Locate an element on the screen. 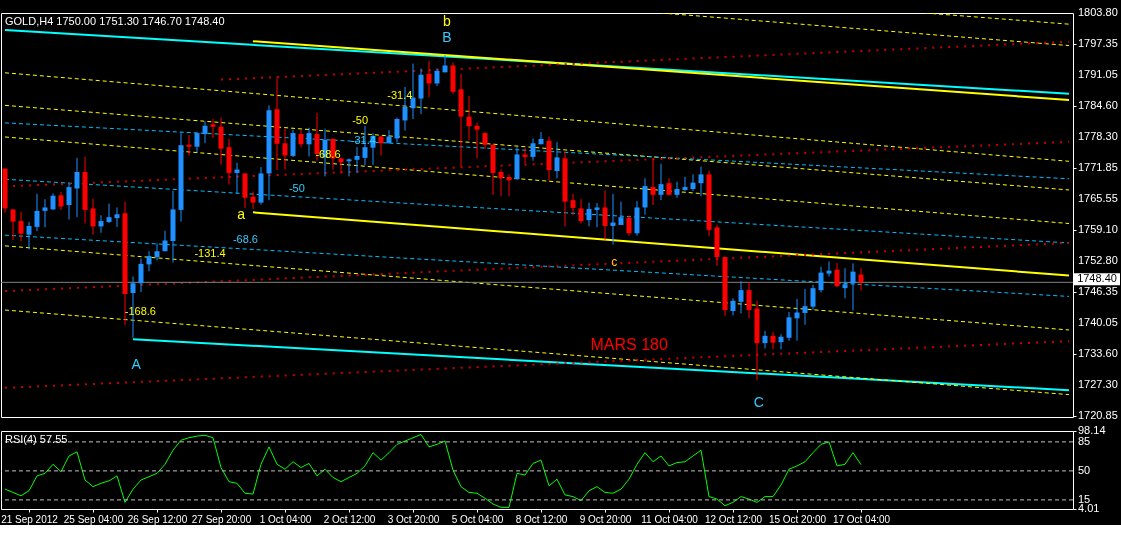  chart-title: RSI(4) 57.55 is located at coordinates (36, 439).